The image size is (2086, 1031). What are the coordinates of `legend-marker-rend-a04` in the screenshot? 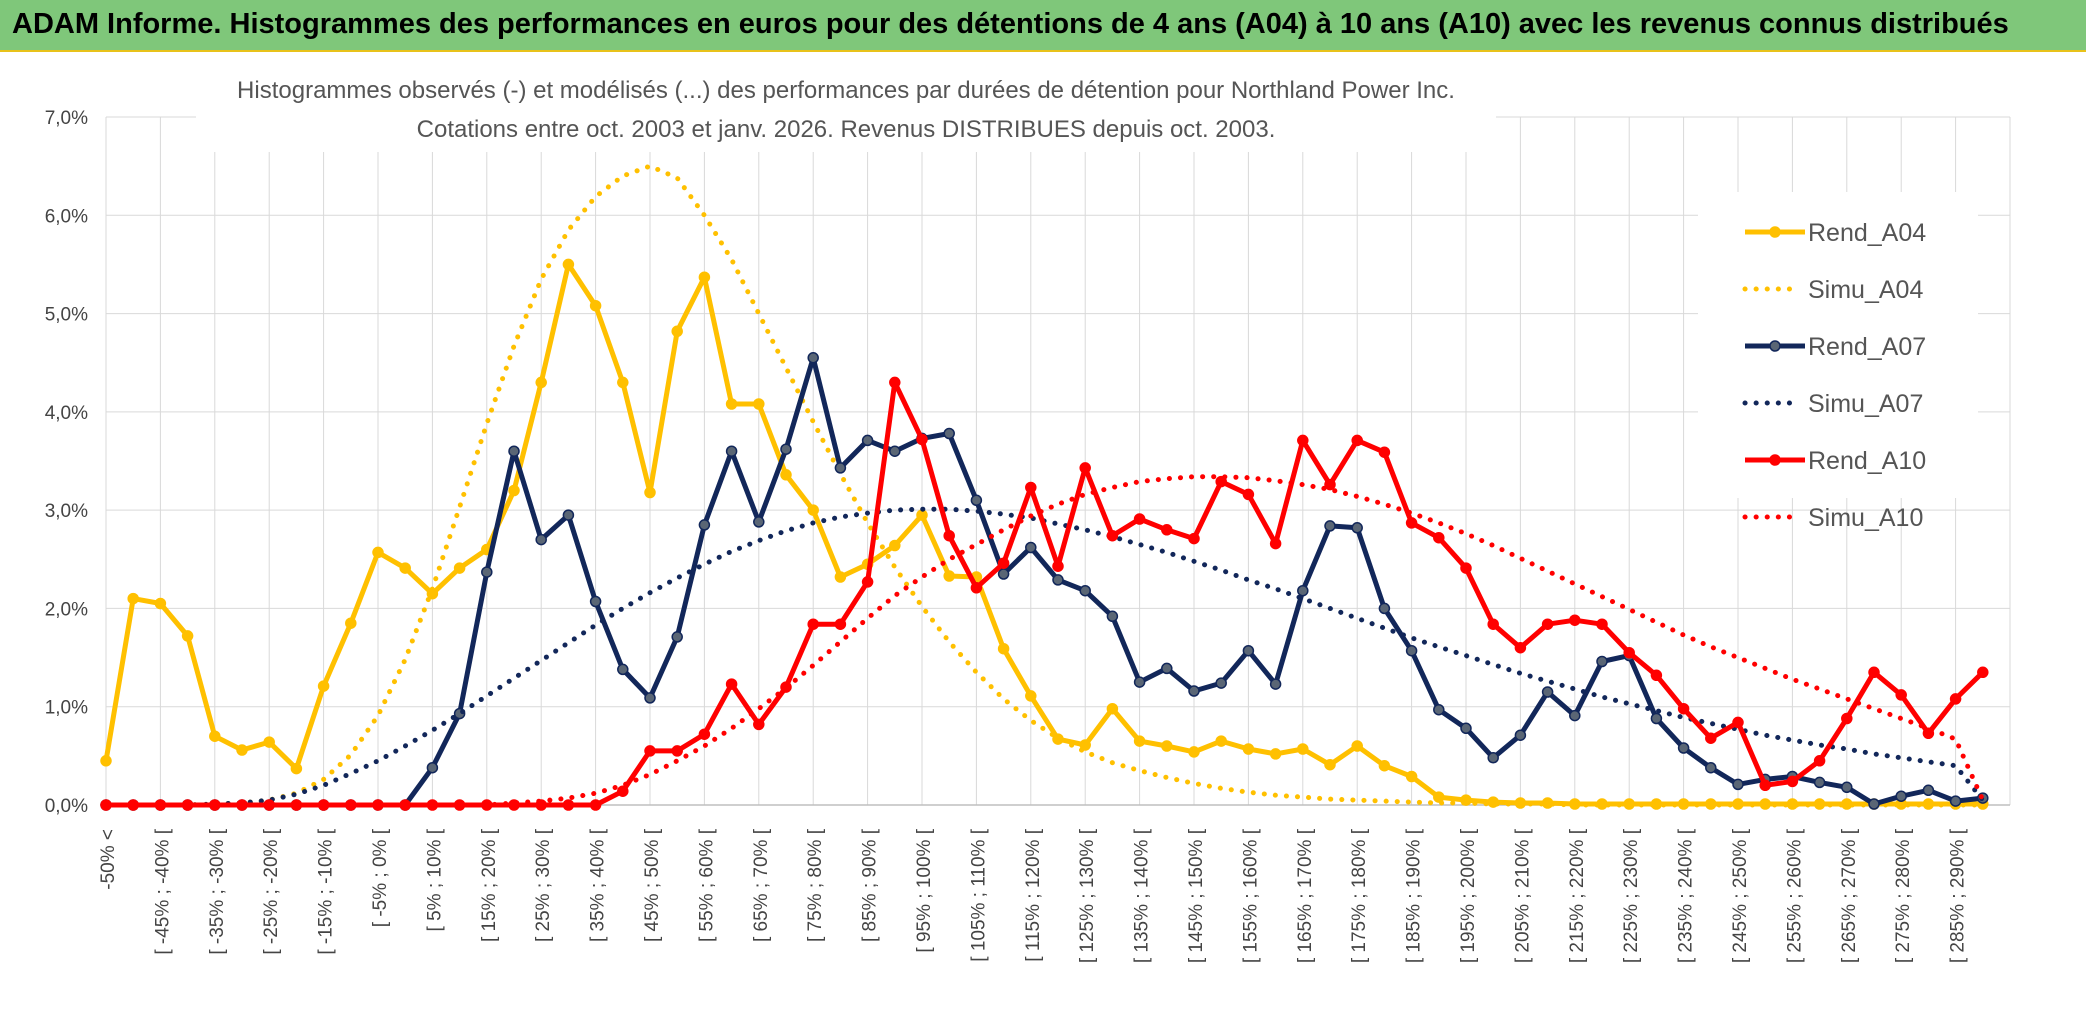 It's located at (1775, 232).